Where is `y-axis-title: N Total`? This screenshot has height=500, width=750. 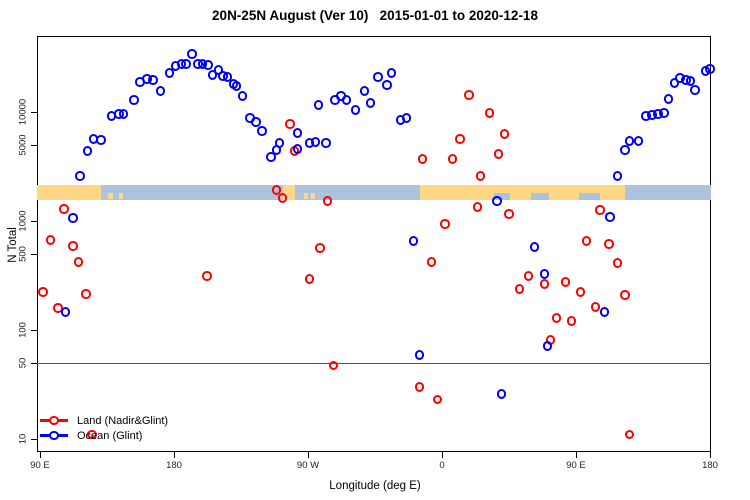
y-axis-title: N Total is located at coordinates (13, 245).